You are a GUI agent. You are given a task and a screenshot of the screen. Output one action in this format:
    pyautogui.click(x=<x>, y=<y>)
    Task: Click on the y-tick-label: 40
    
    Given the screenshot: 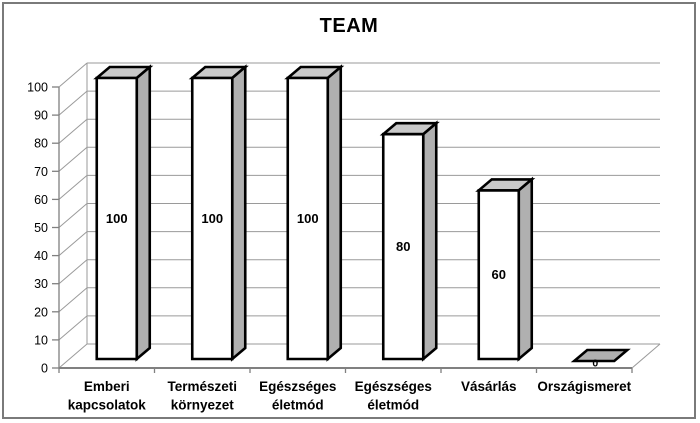 What is the action you would take?
    pyautogui.click(x=41, y=256)
    